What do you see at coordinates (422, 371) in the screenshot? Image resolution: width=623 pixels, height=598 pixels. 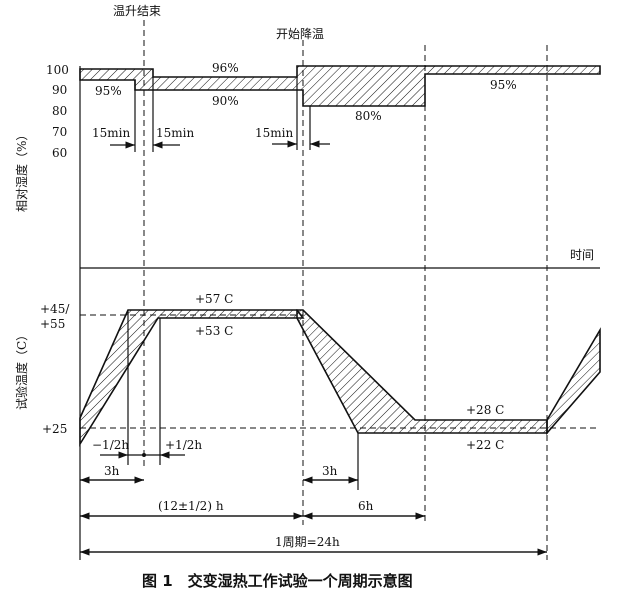 I see `temp-band-cool` at bounding box center [422, 371].